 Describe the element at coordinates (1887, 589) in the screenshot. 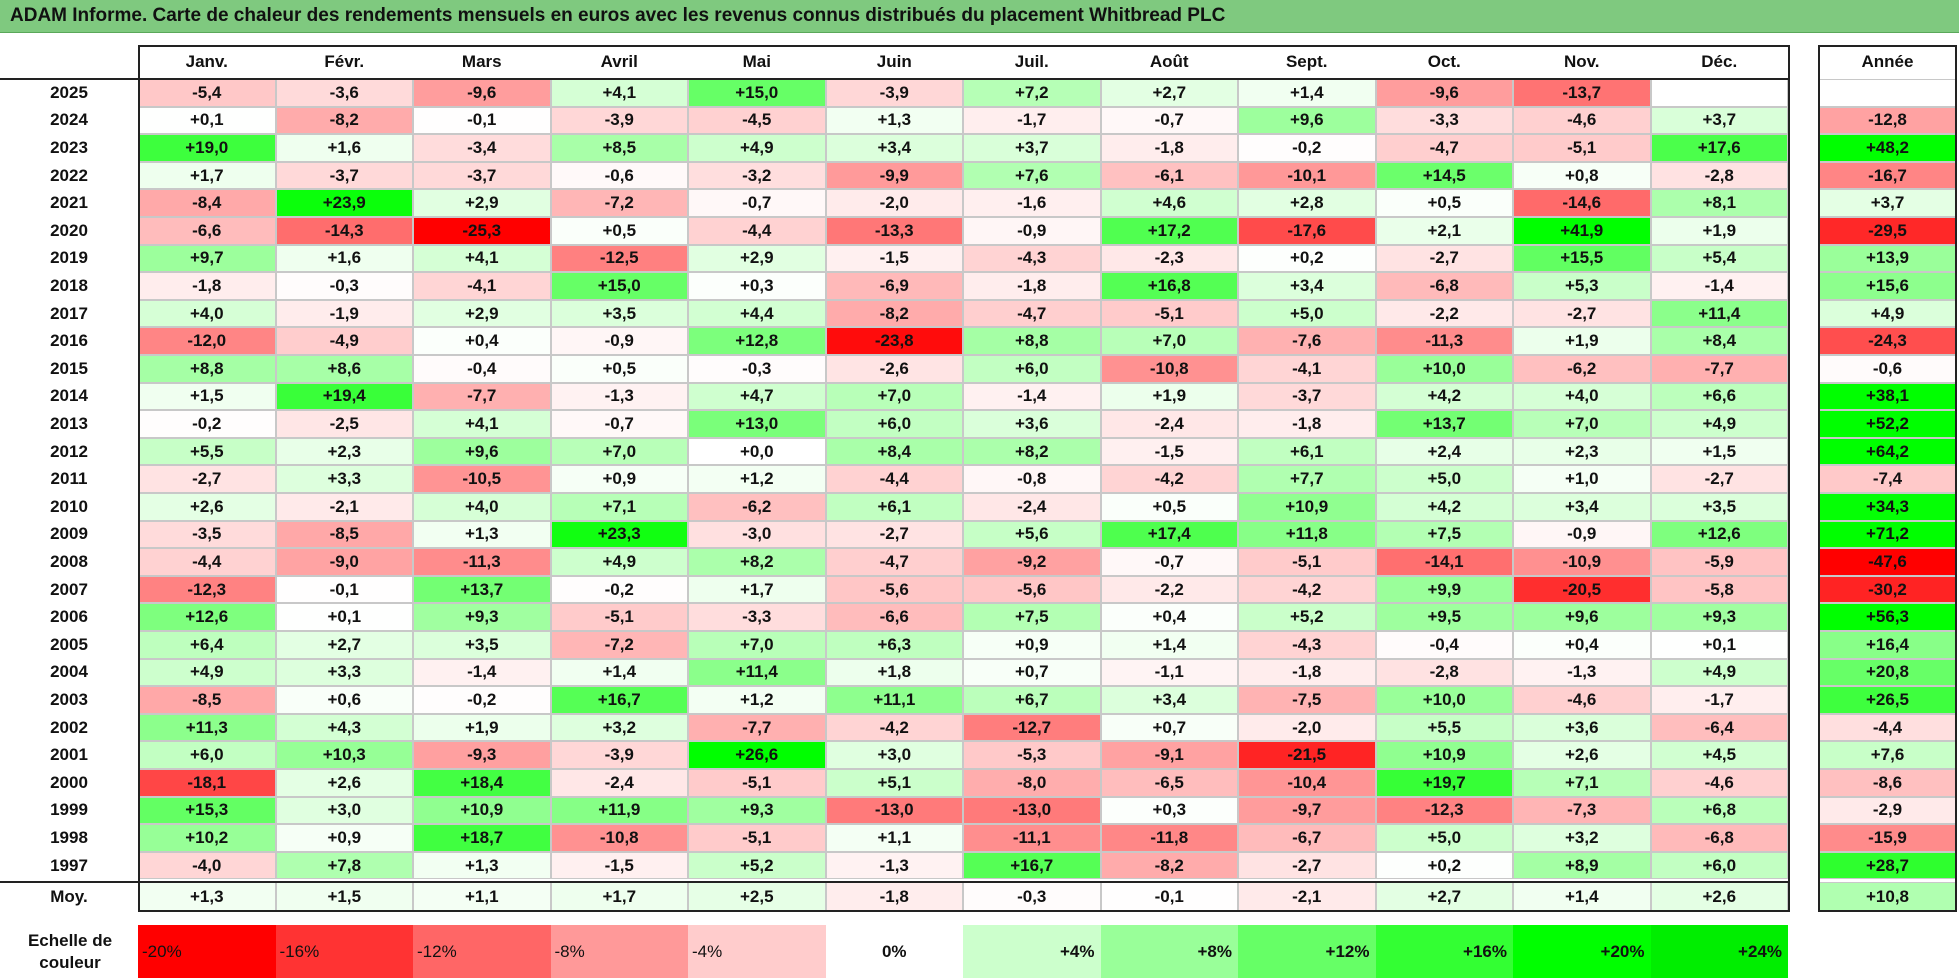

I see `annual-cell: -30,2` at that location.